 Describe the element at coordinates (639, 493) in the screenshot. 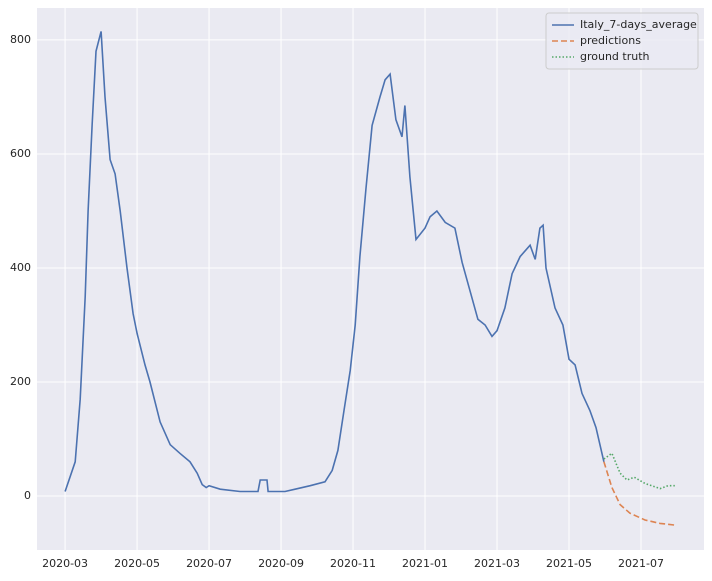

I see `series-line` at that location.